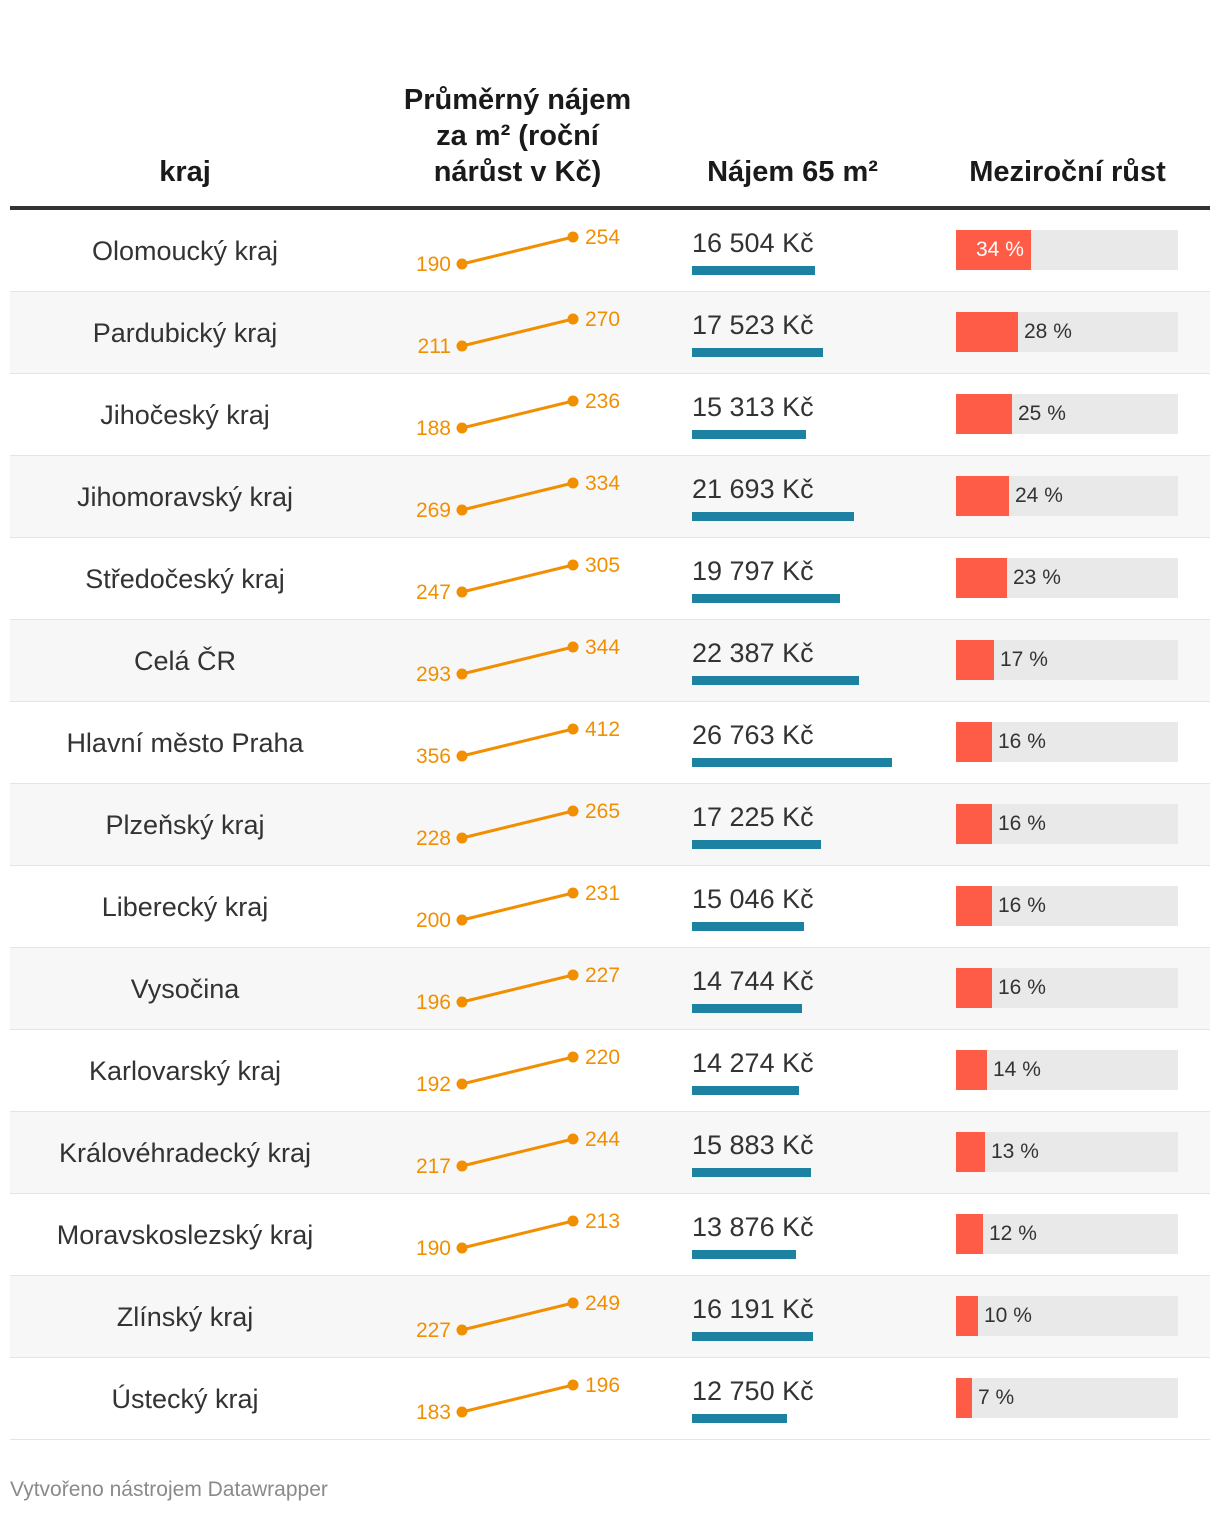 This screenshot has height=1514, width=1220. I want to click on growth-bar-track: 13 %, so click(1067, 1152).